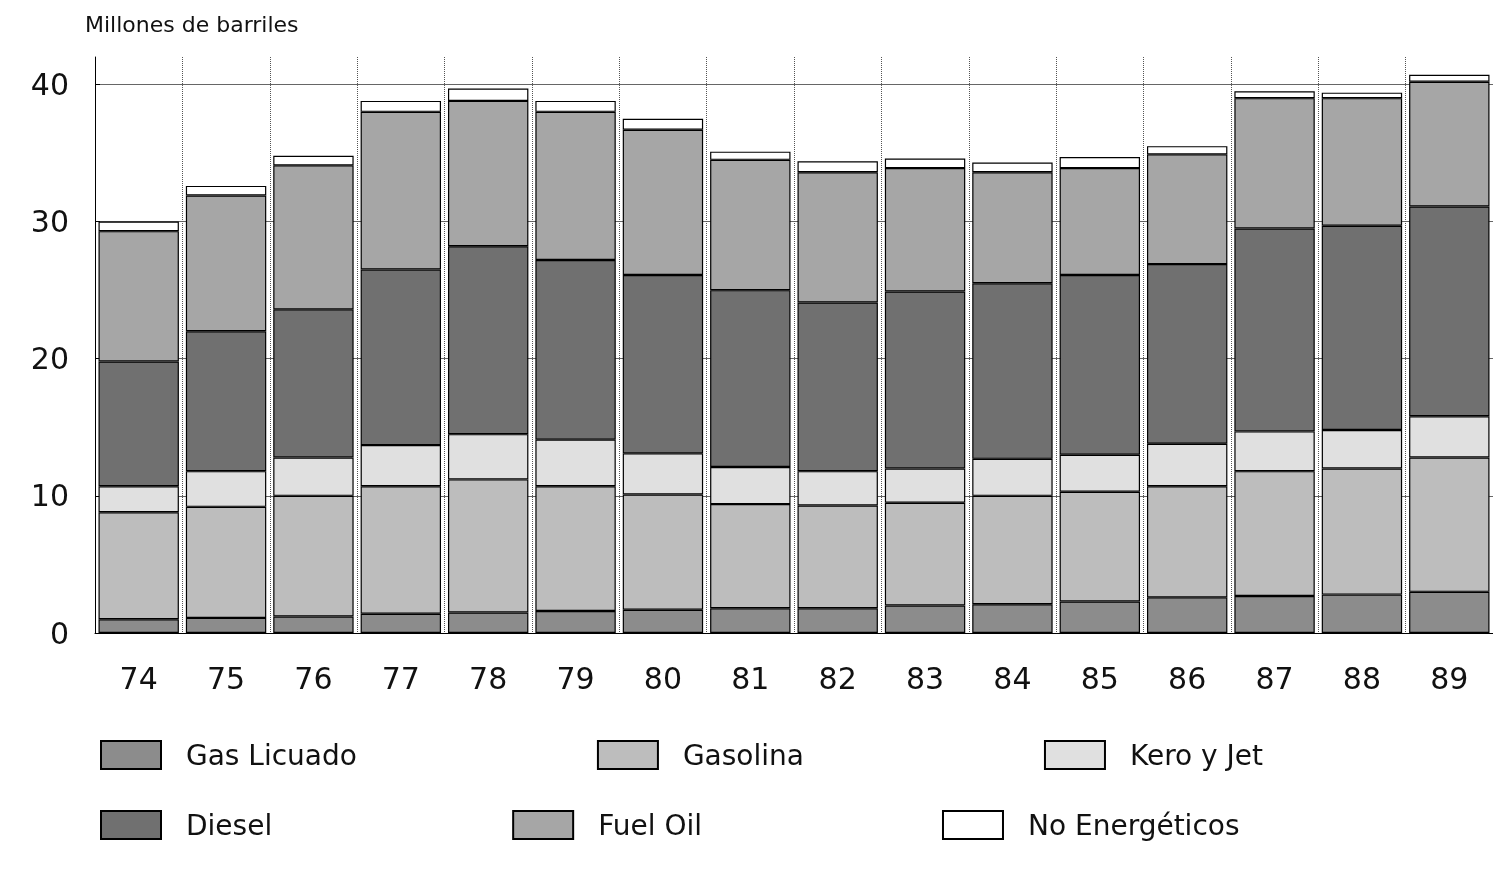 The width and height of the screenshot is (1493, 884). I want to click on y-tick-label: 30, so click(49, 222).